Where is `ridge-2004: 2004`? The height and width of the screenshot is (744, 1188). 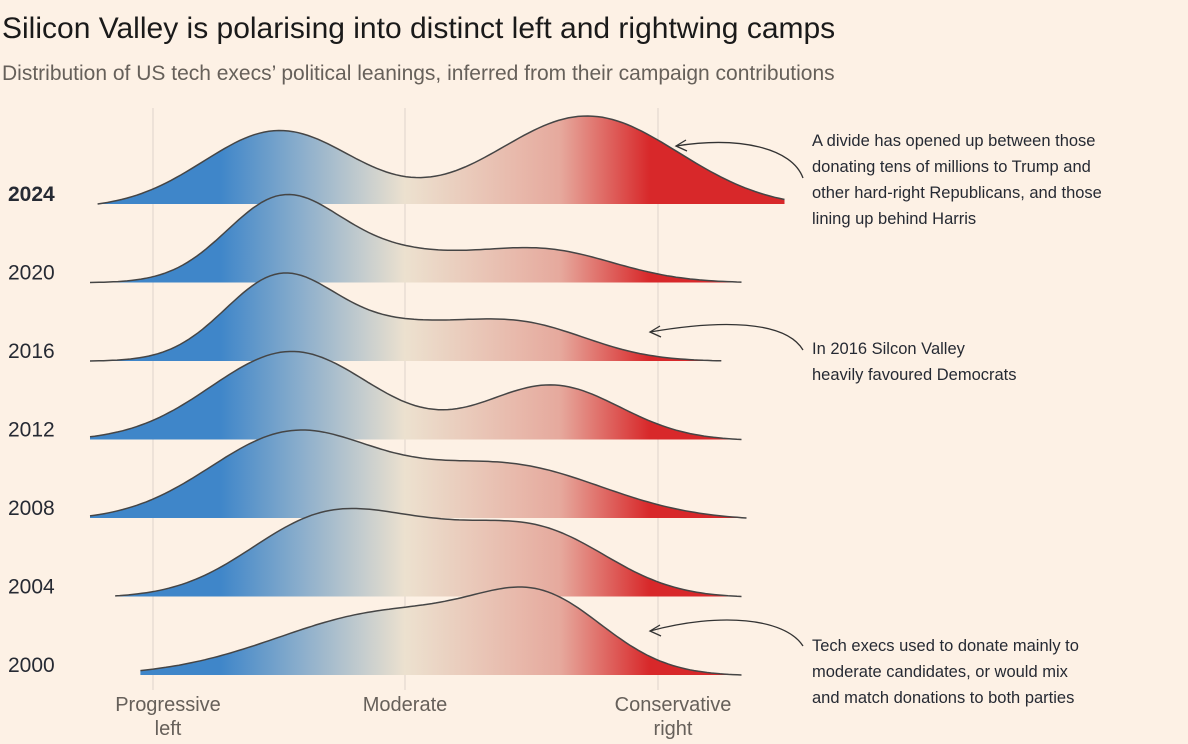 ridge-2004: 2004 is located at coordinates (375, 553).